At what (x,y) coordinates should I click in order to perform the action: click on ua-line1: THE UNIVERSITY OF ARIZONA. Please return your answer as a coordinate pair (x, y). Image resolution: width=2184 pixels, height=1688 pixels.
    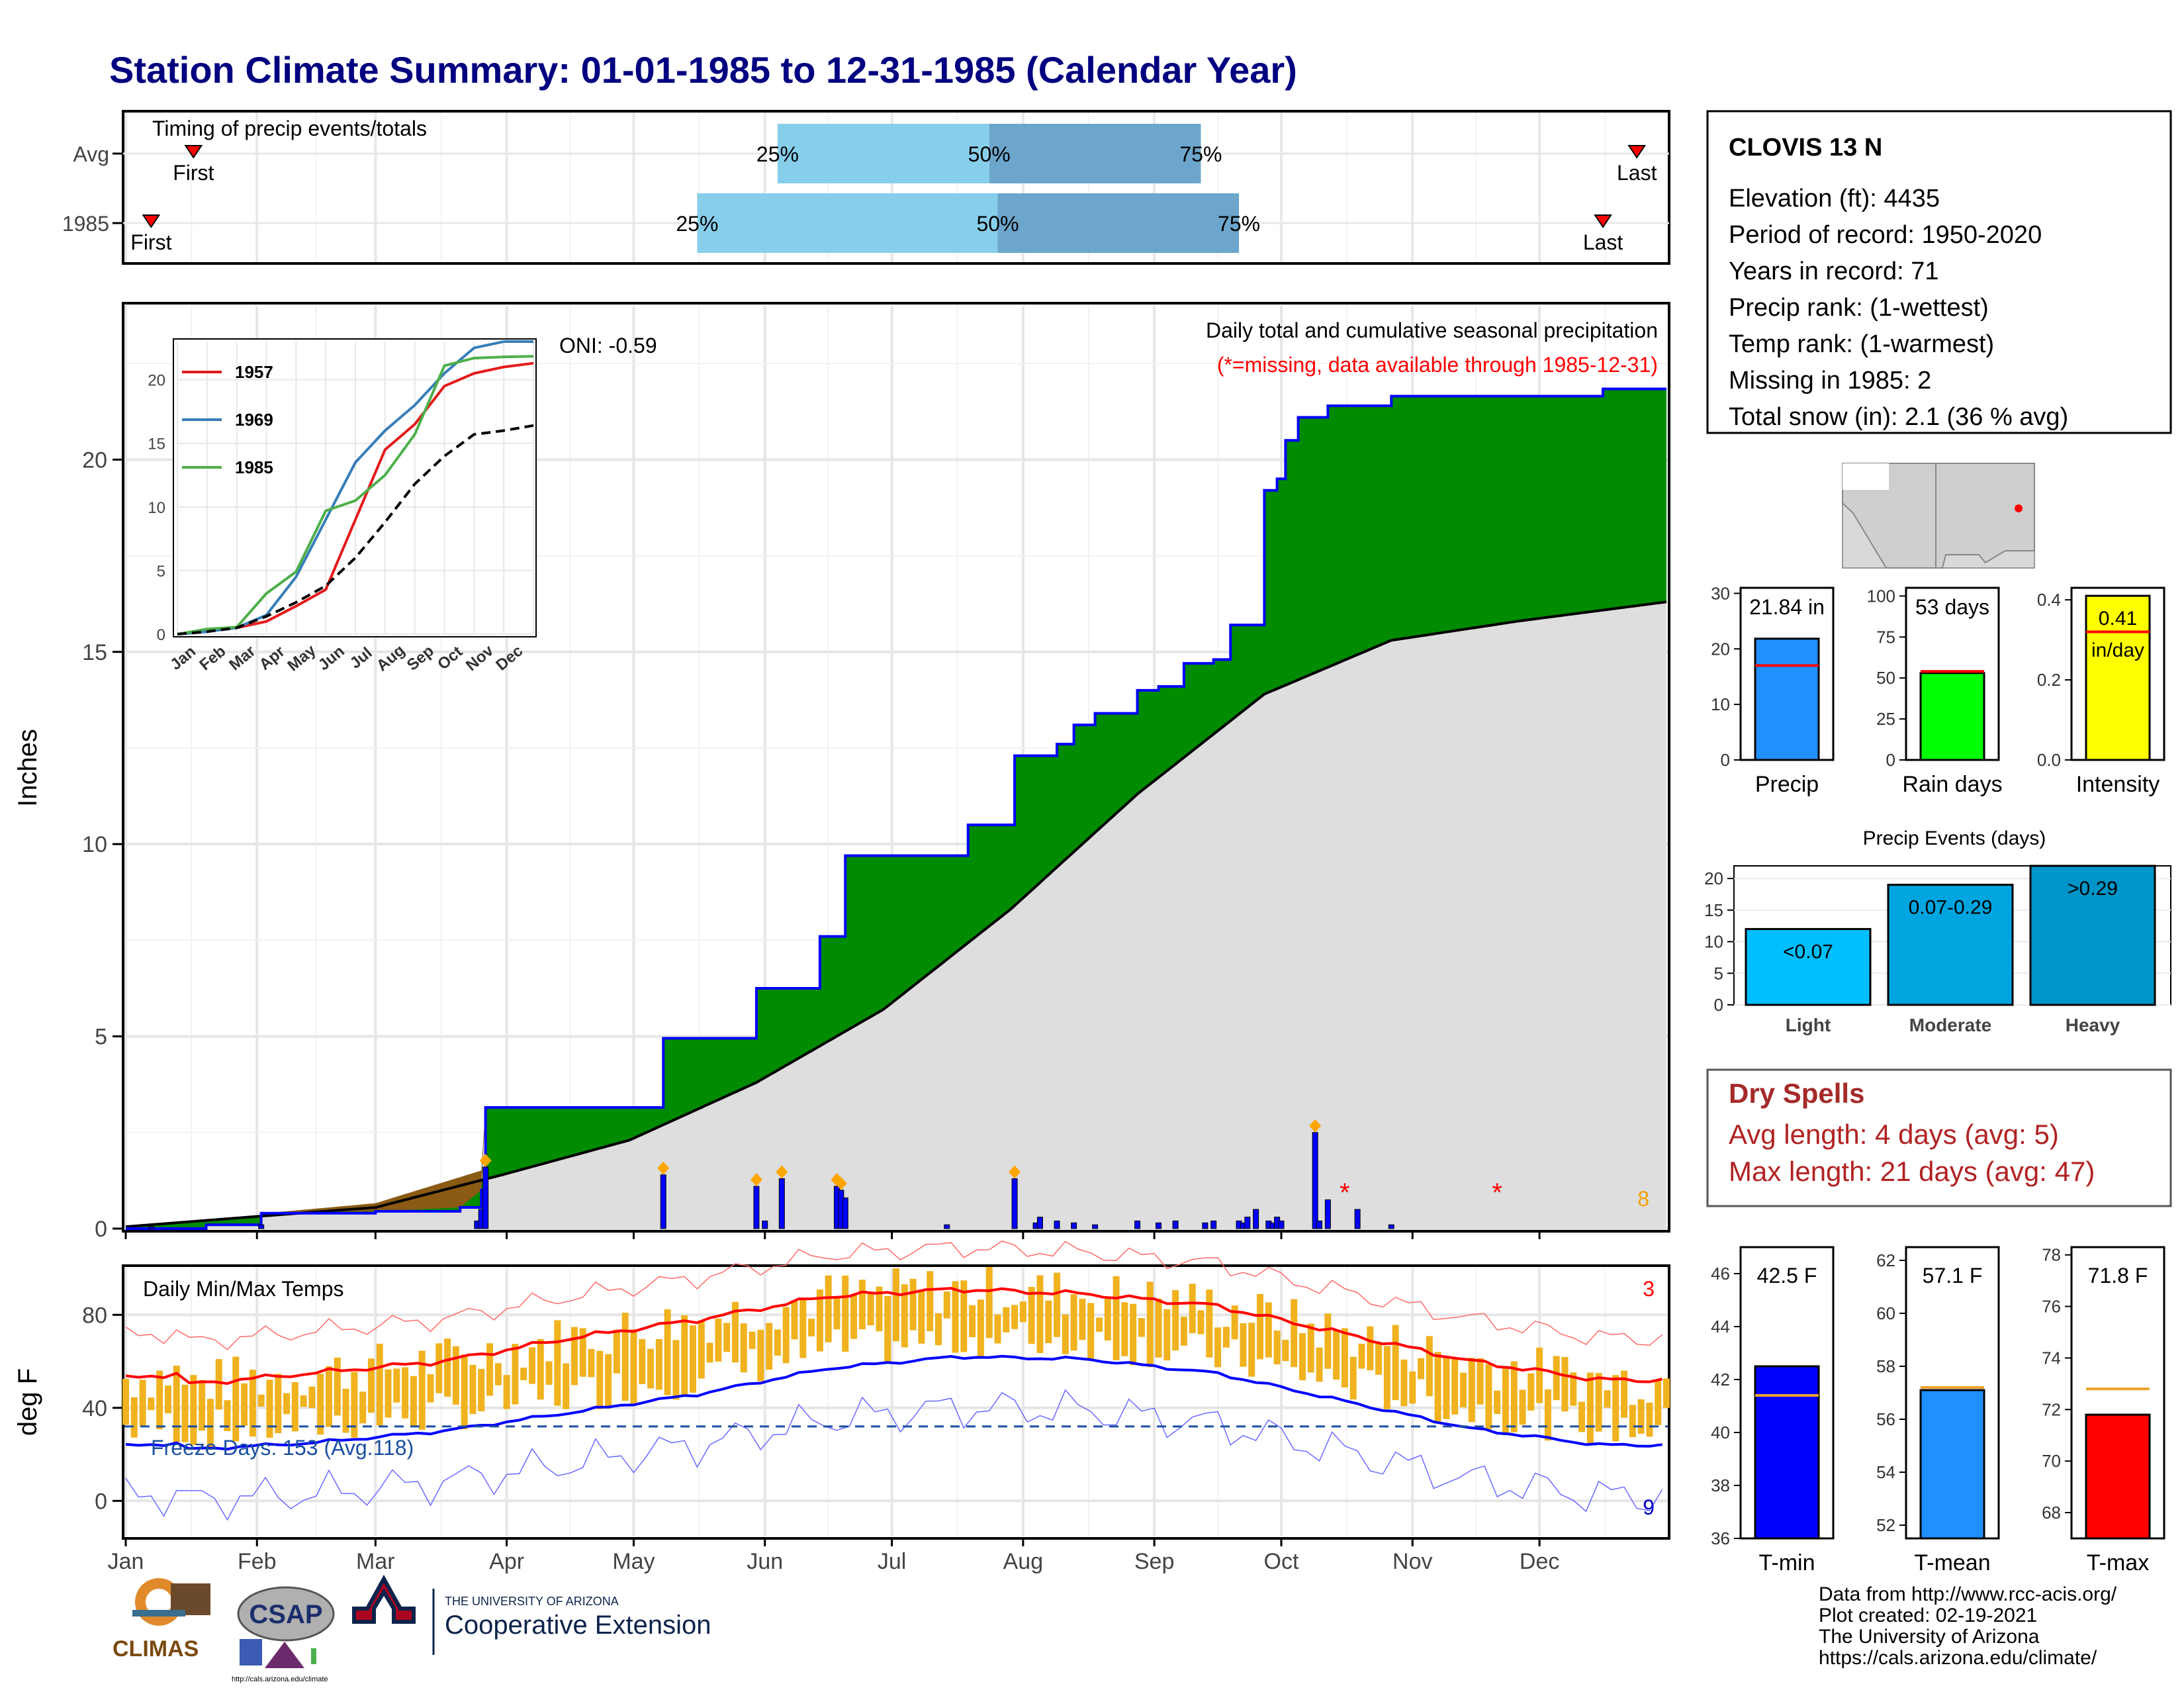
    Looking at the image, I should click on (532, 1601).